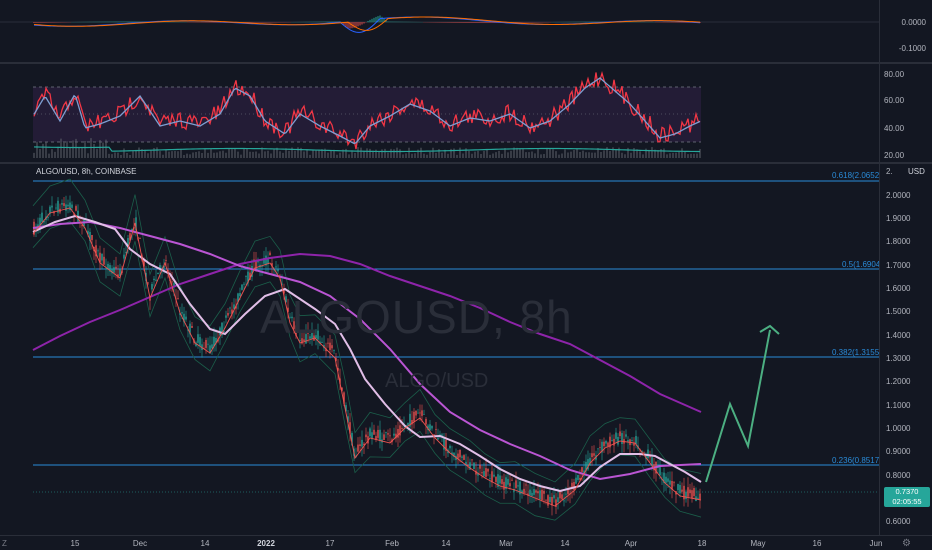 This screenshot has width=932, height=550. What do you see at coordinates (440, 31) in the screenshot?
I see `macd-pane` at bounding box center [440, 31].